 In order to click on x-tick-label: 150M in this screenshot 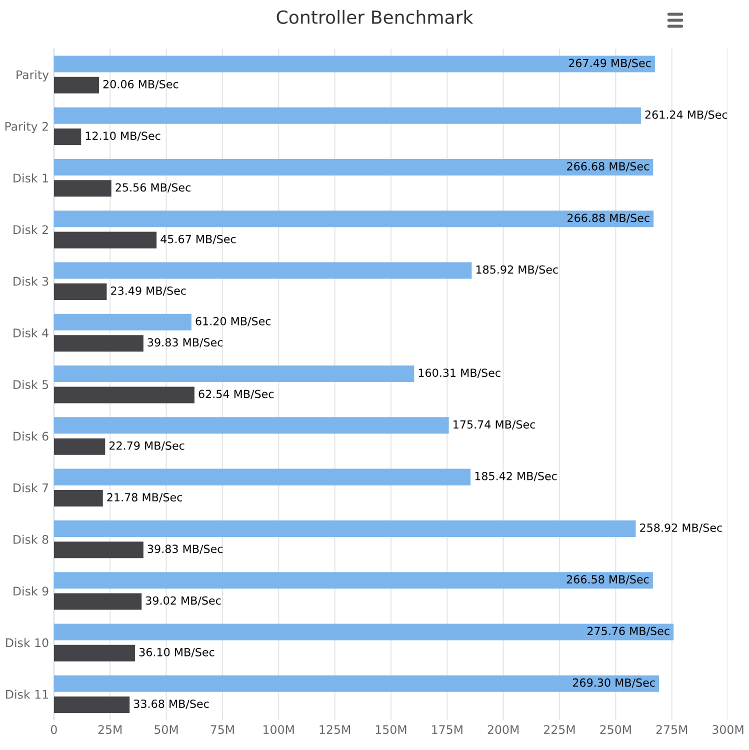, I will do `click(391, 729)`.